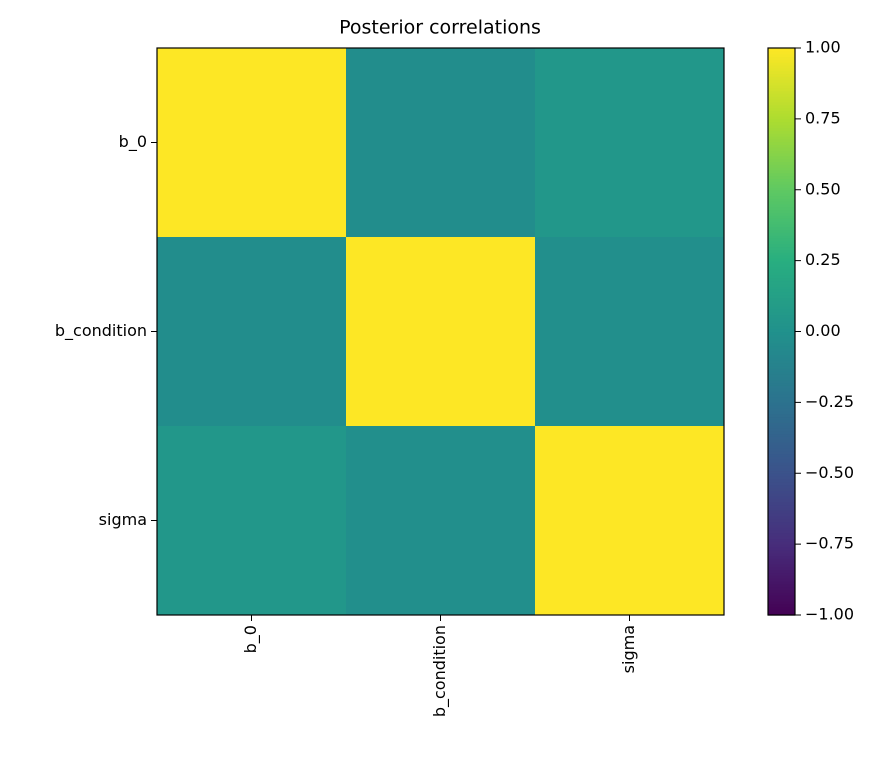 Image resolution: width=895 pixels, height=774 pixels. Describe the element at coordinates (440, 671) in the screenshot. I see `x-tick-label: b_condition` at that location.